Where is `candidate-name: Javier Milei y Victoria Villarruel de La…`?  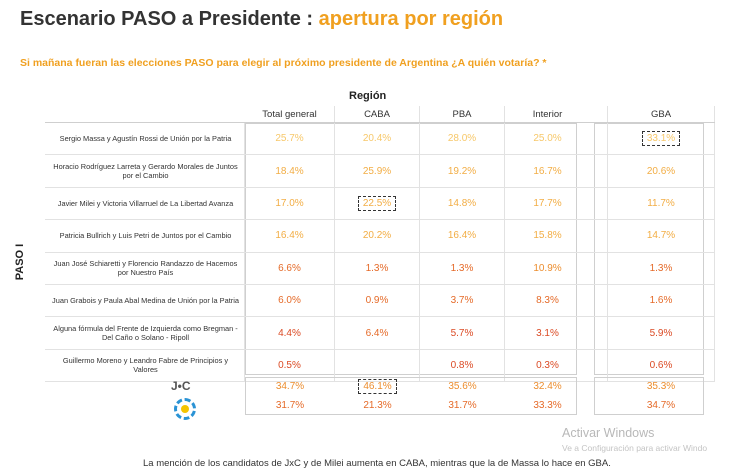
candidate-name: Javier Milei y Victoria Villarruel de La… is located at coordinates (145, 203).